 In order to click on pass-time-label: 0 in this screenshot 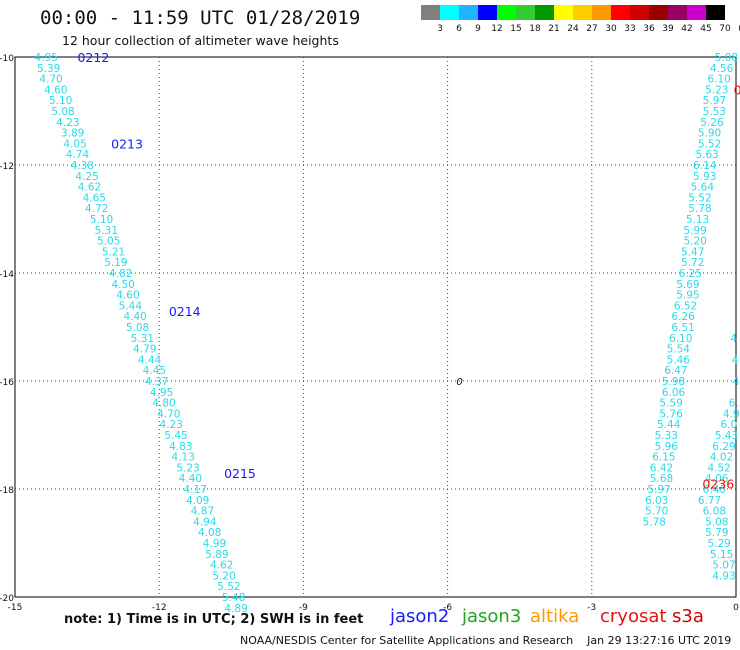, I will do `click(737, 89)`.